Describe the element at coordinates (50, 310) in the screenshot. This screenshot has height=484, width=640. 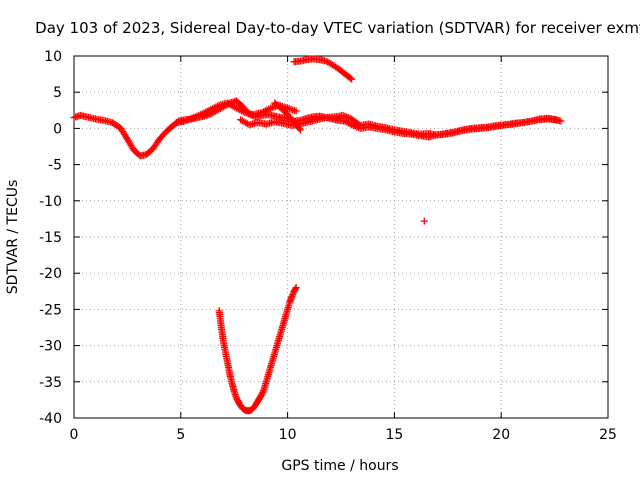
I see `y-tick-label: -25` at that location.